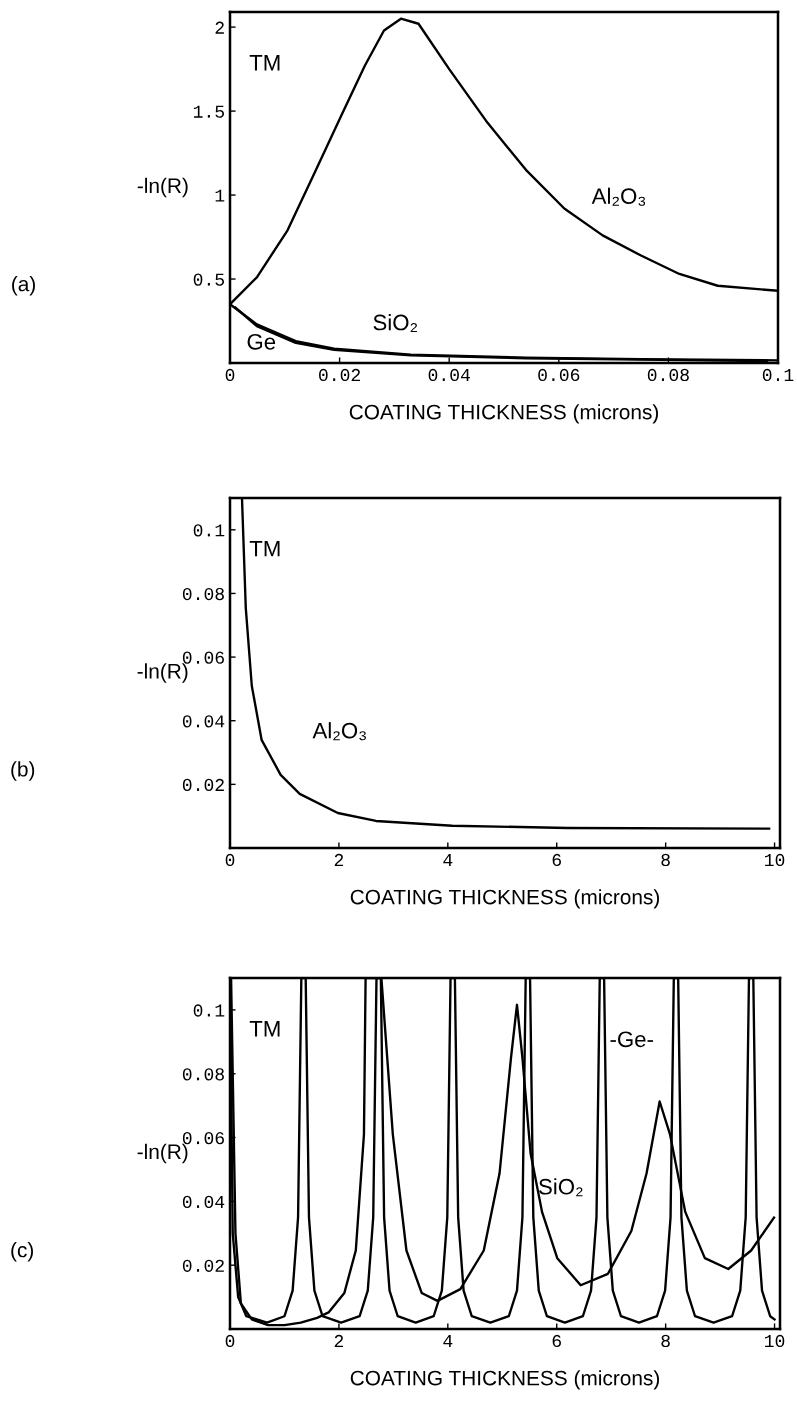  I want to click on x-tick-label: 0.04, so click(449, 375).